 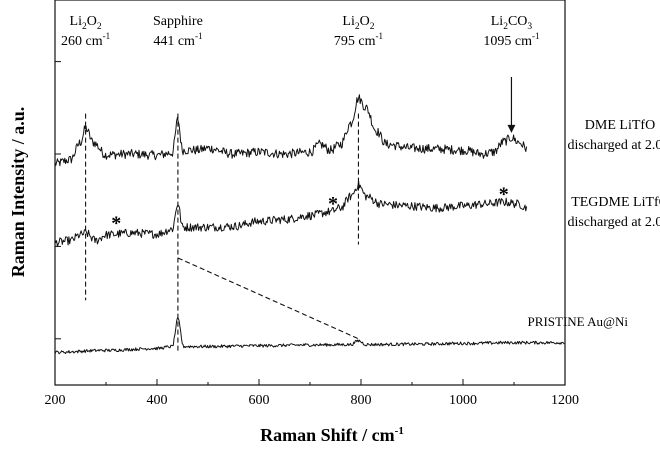 What do you see at coordinates (82, 41) in the screenshot?
I see `annotation-li2o2-260-value-text: 260 cm` at bounding box center [82, 41].